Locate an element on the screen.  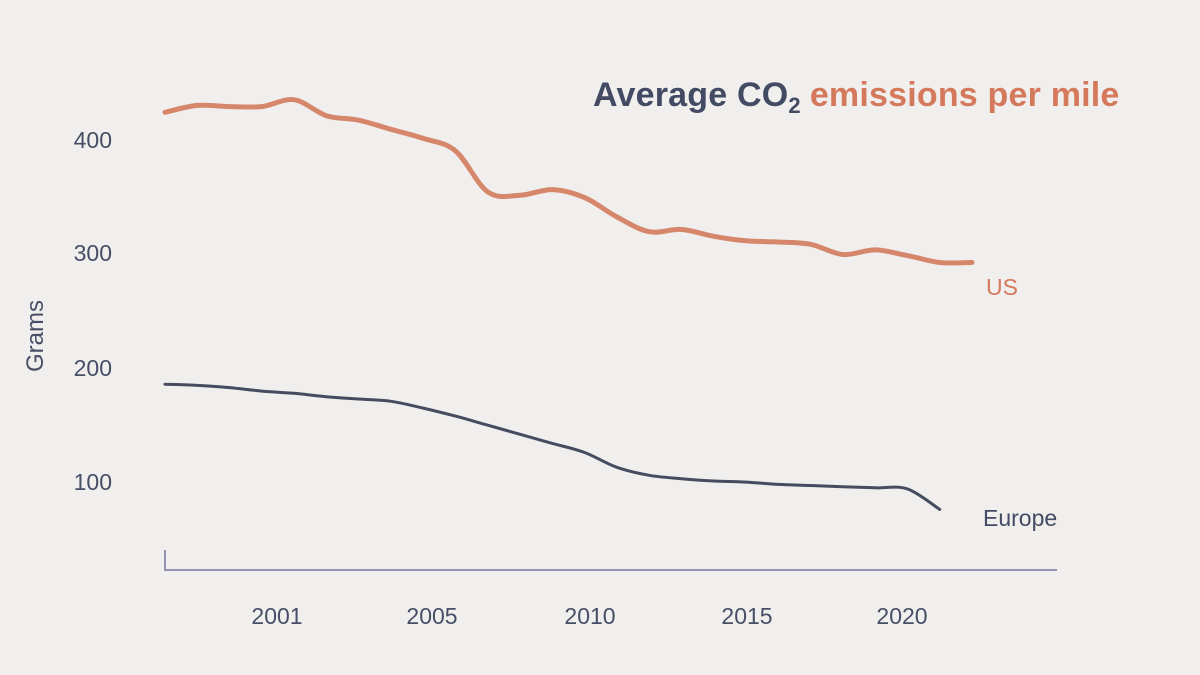
y-axis-label-grams: Grams is located at coordinates (35, 336).